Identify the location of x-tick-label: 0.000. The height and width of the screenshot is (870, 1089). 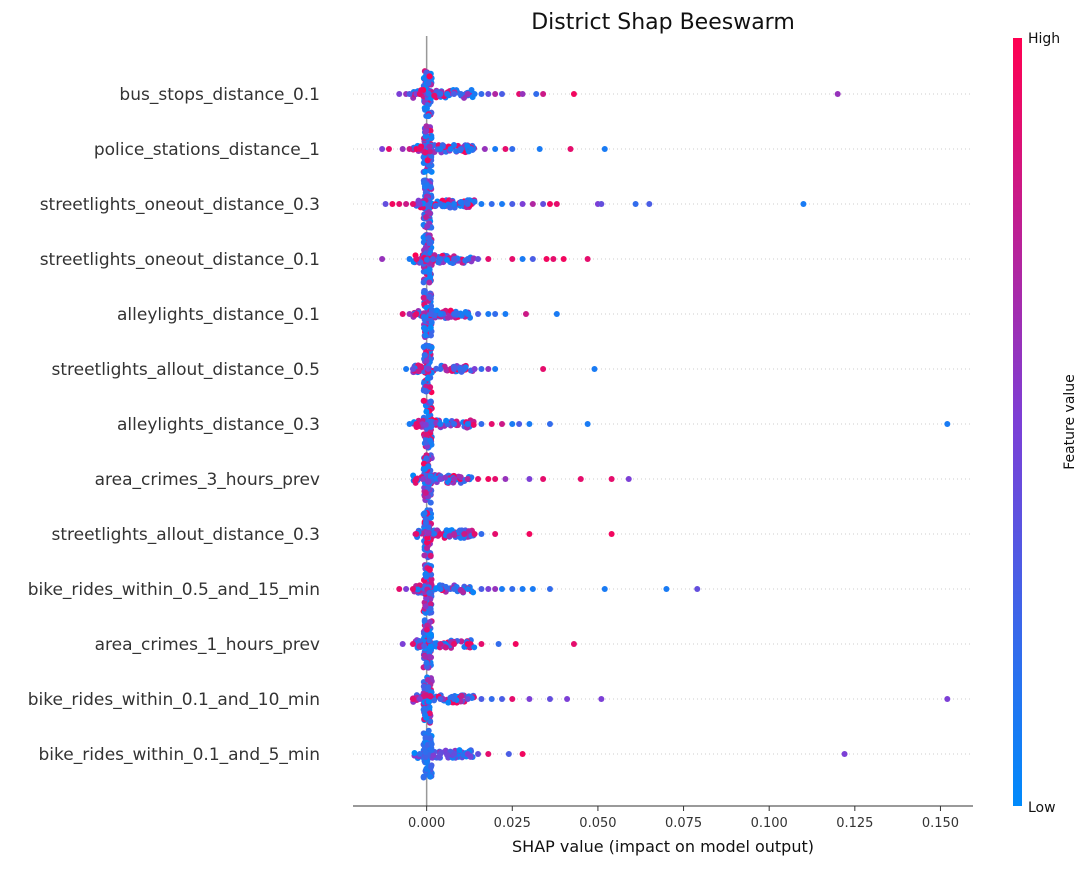
(426, 823).